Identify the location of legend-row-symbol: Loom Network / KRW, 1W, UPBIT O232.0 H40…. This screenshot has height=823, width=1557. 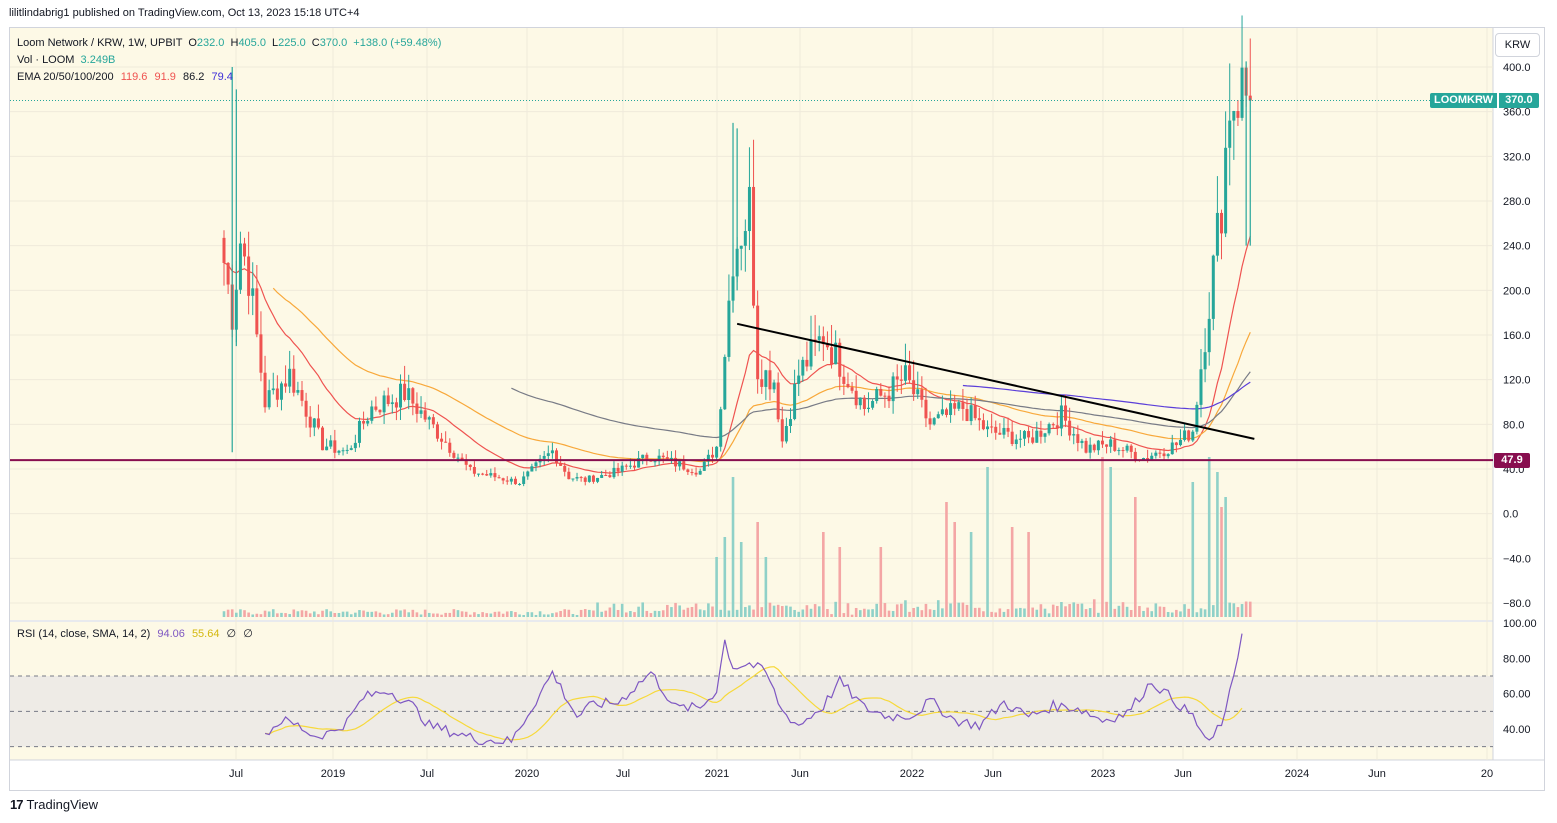
(229, 43).